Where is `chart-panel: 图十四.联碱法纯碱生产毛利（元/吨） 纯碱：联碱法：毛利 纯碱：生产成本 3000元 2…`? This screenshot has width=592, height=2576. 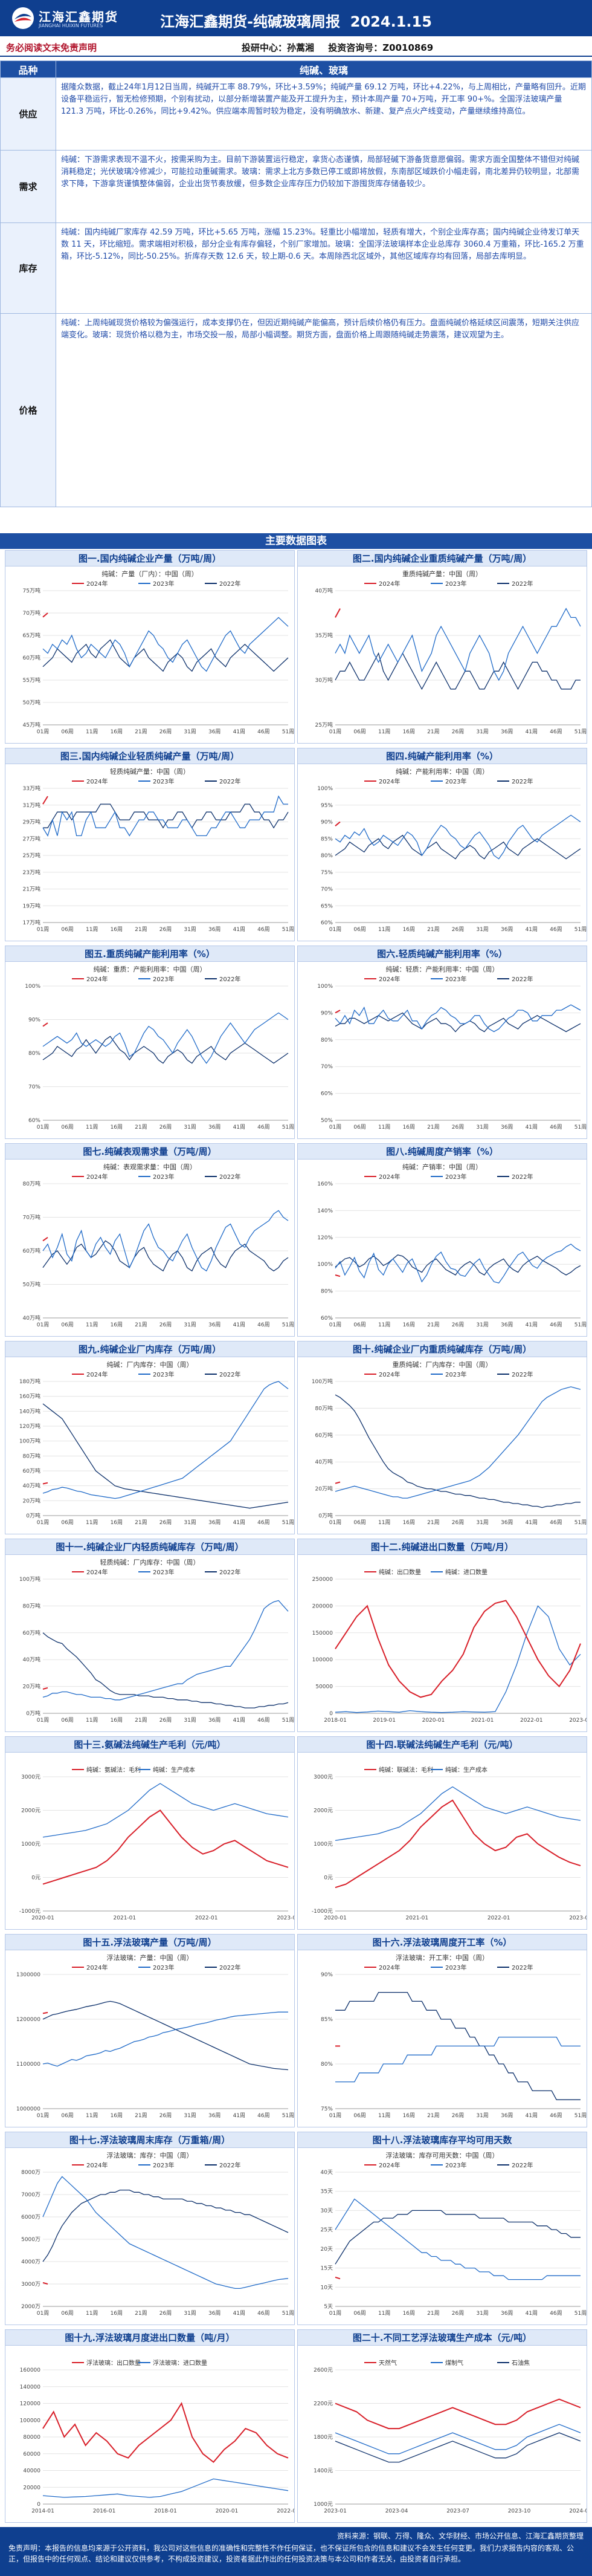 chart-panel: 图十四.联碱法纯碱生产毛利（元/吨） 纯碱：联碱法：毛利 纯碱：生产成本 3000元 2… is located at coordinates (442, 1833).